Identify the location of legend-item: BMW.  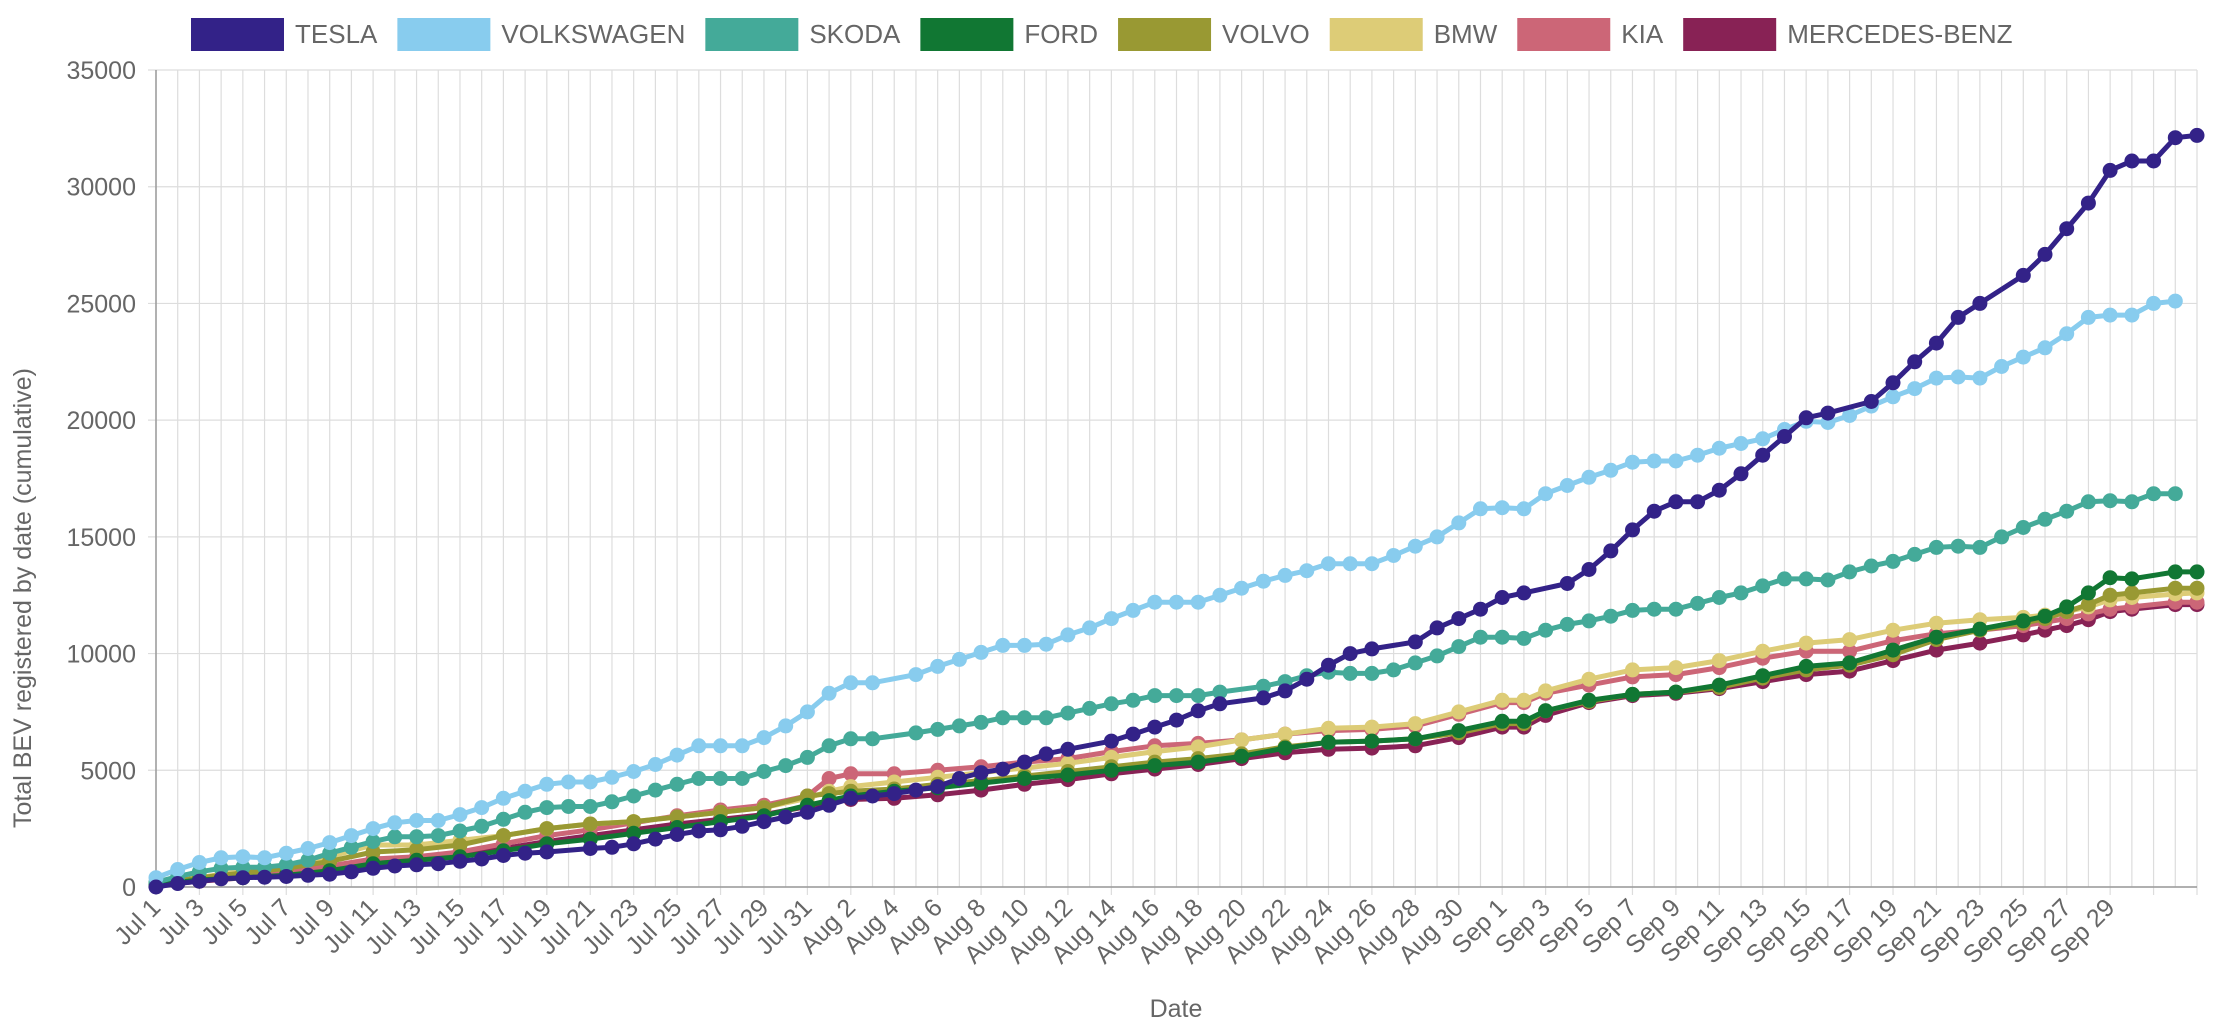
(1413, 34).